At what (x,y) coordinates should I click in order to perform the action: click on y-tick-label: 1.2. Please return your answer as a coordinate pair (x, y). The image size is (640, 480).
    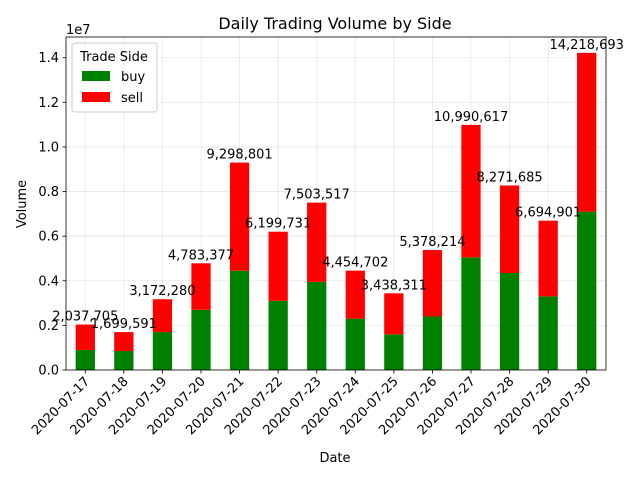
    Looking at the image, I should click on (48, 103).